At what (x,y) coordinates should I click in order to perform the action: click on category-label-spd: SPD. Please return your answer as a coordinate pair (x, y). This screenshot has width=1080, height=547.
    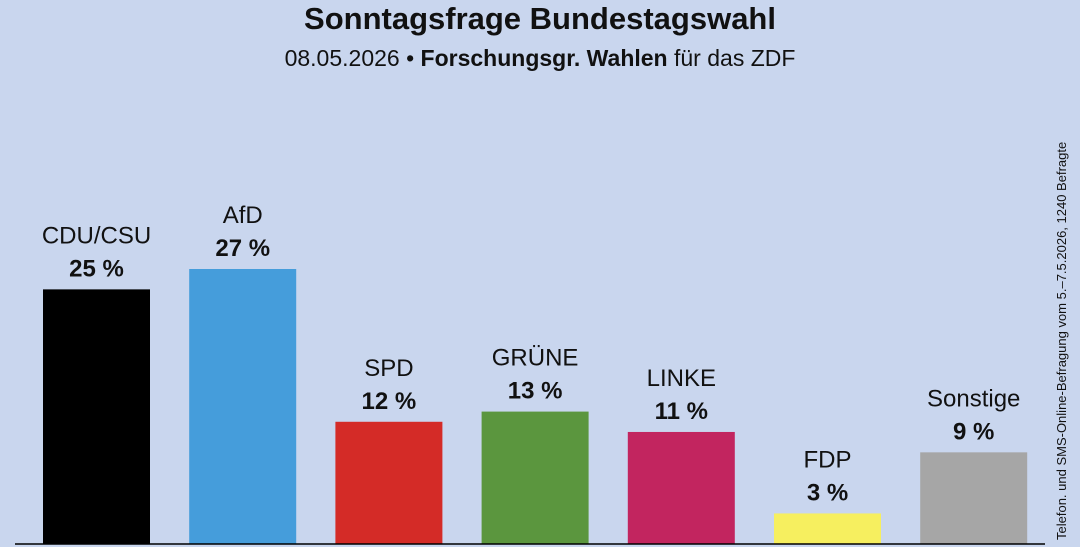
    Looking at the image, I should click on (388, 368).